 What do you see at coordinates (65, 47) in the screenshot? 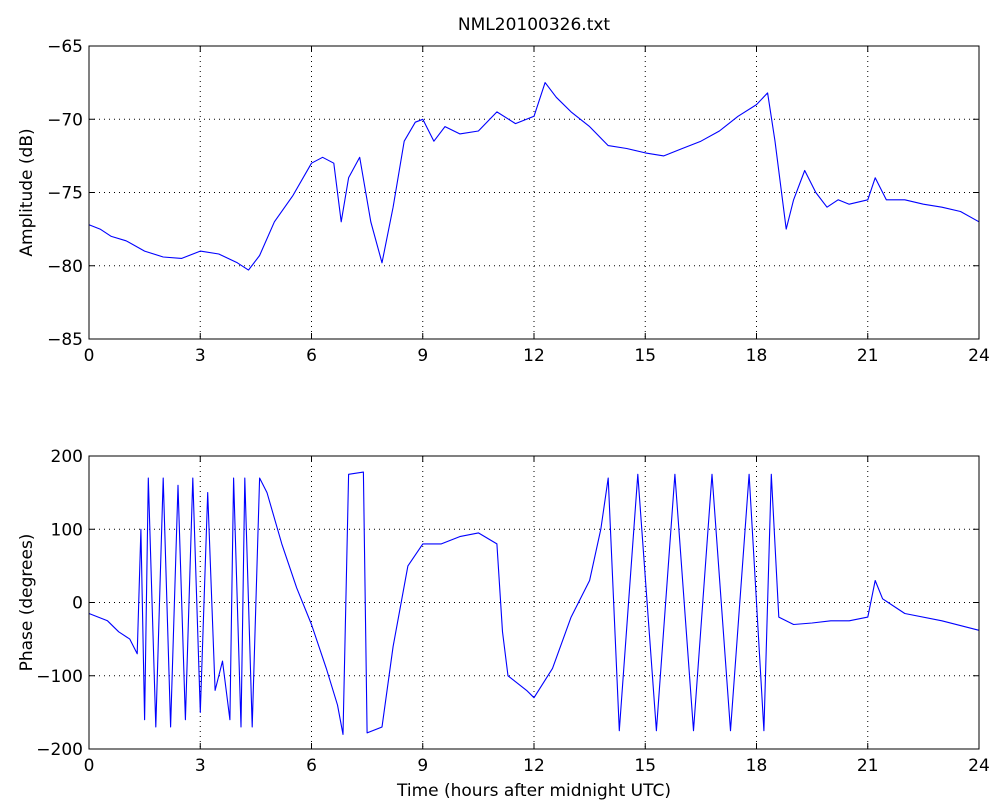
I see `y-tick-label: −65` at bounding box center [65, 47].